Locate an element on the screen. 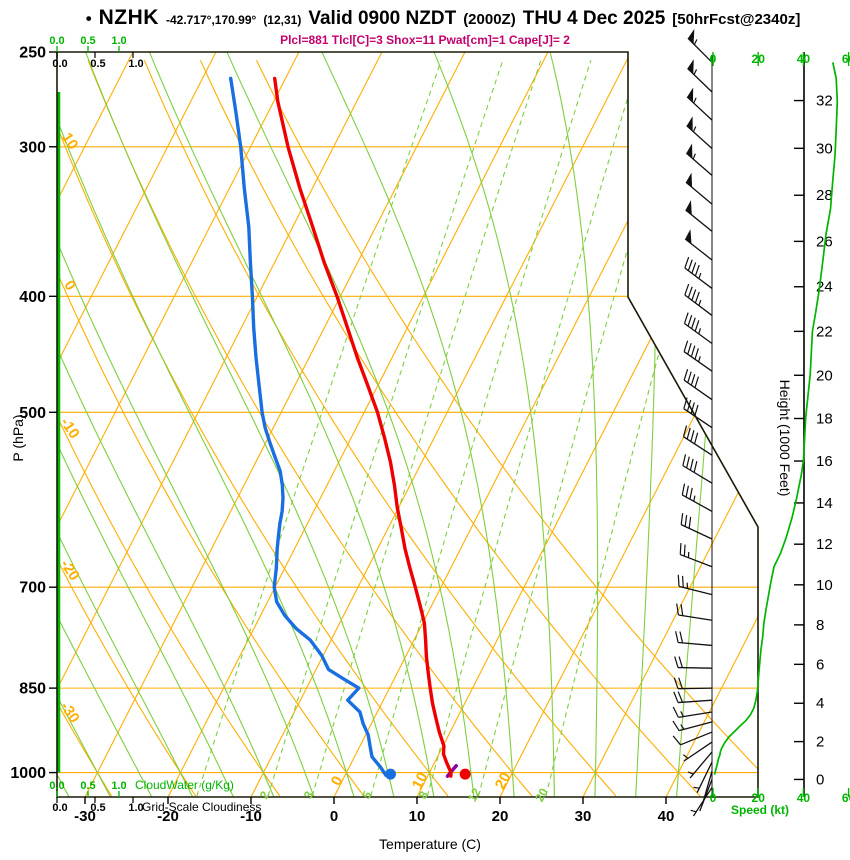  dry-adiabat-label: 0 is located at coordinates (69, 285).